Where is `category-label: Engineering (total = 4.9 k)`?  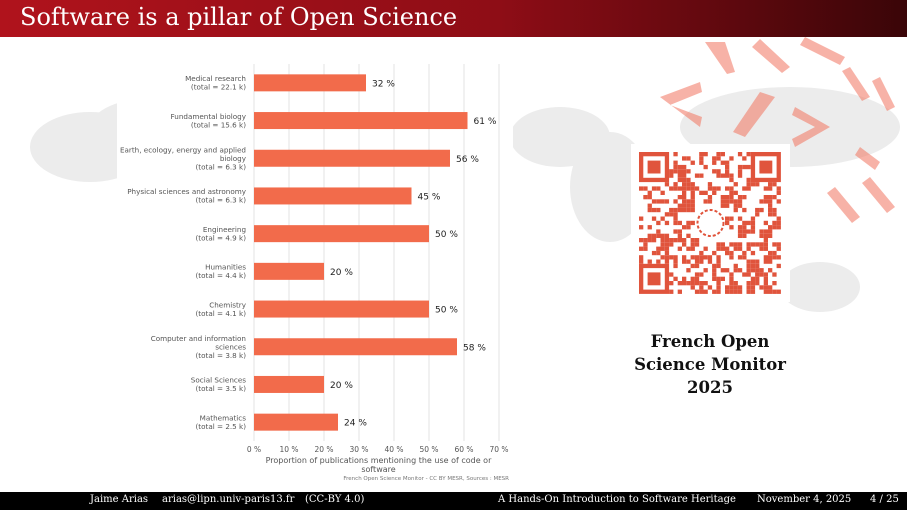 category-label: Engineering (total = 4.9 k) is located at coordinates (220, 234).